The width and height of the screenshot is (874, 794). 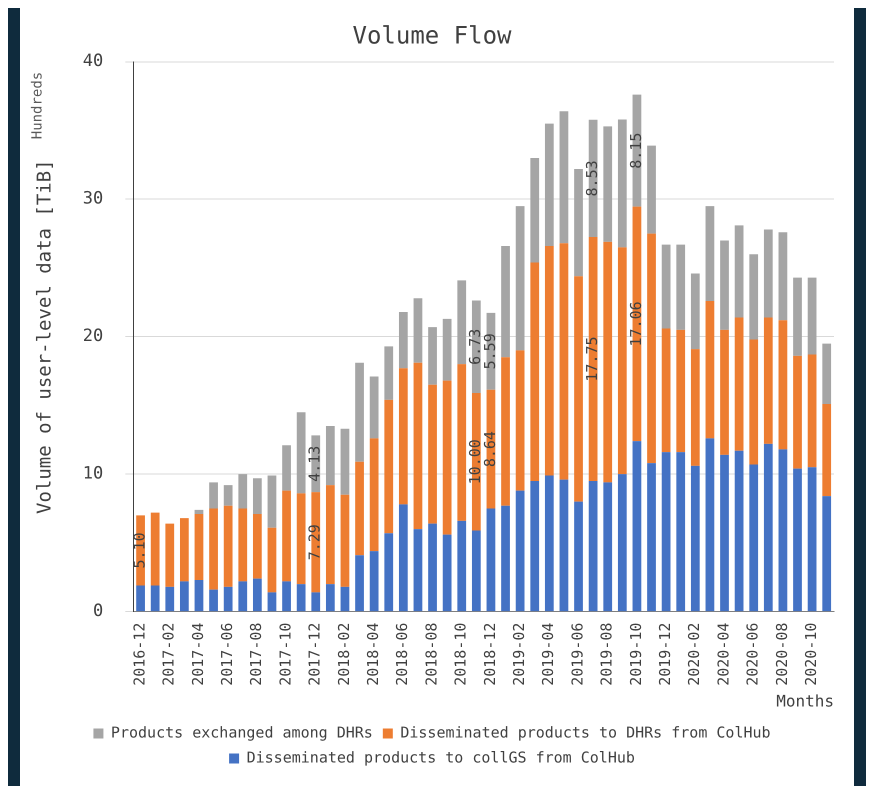 What do you see at coordinates (461, 654) in the screenshot?
I see `x-tick-label: 2018-10` at bounding box center [461, 654].